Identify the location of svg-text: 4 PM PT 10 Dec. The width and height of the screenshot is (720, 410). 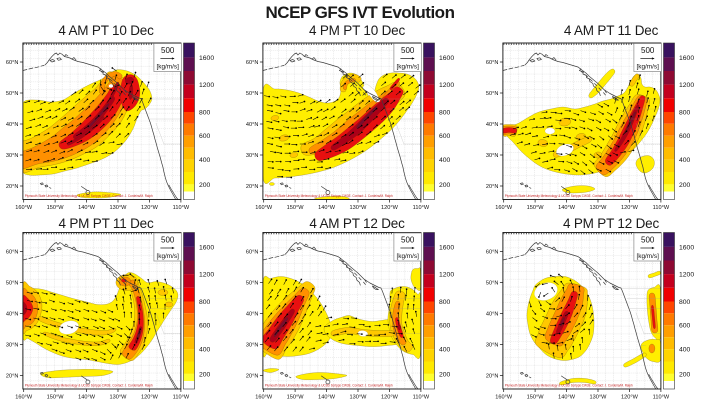
(357, 30).